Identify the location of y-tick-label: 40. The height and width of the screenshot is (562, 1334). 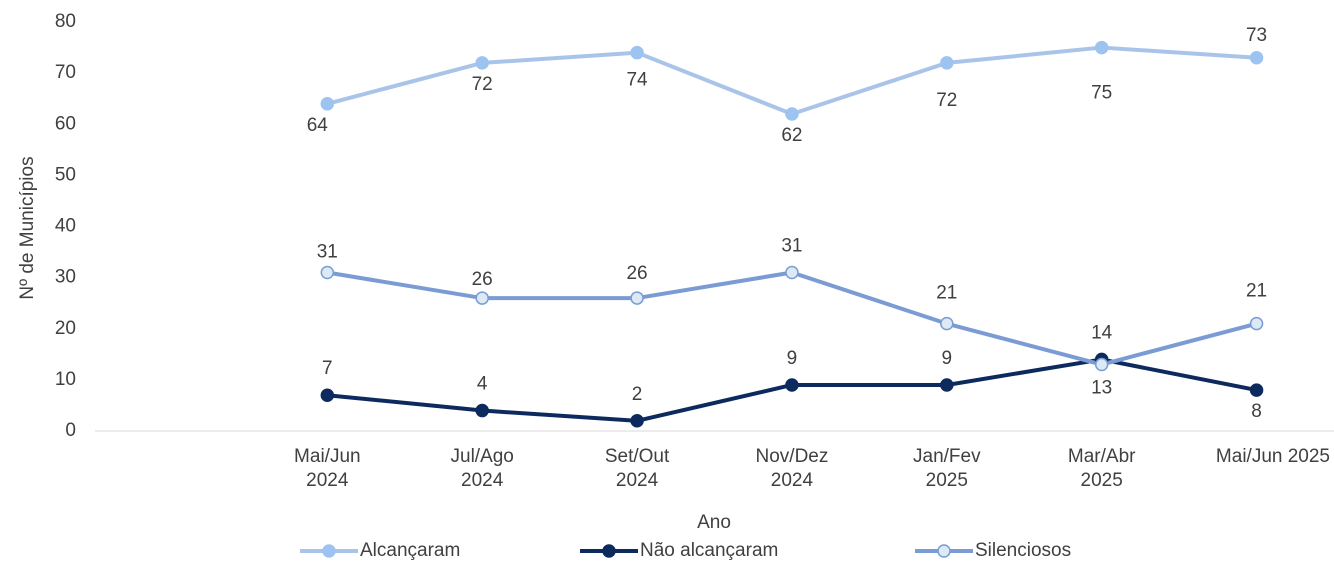
(65, 226).